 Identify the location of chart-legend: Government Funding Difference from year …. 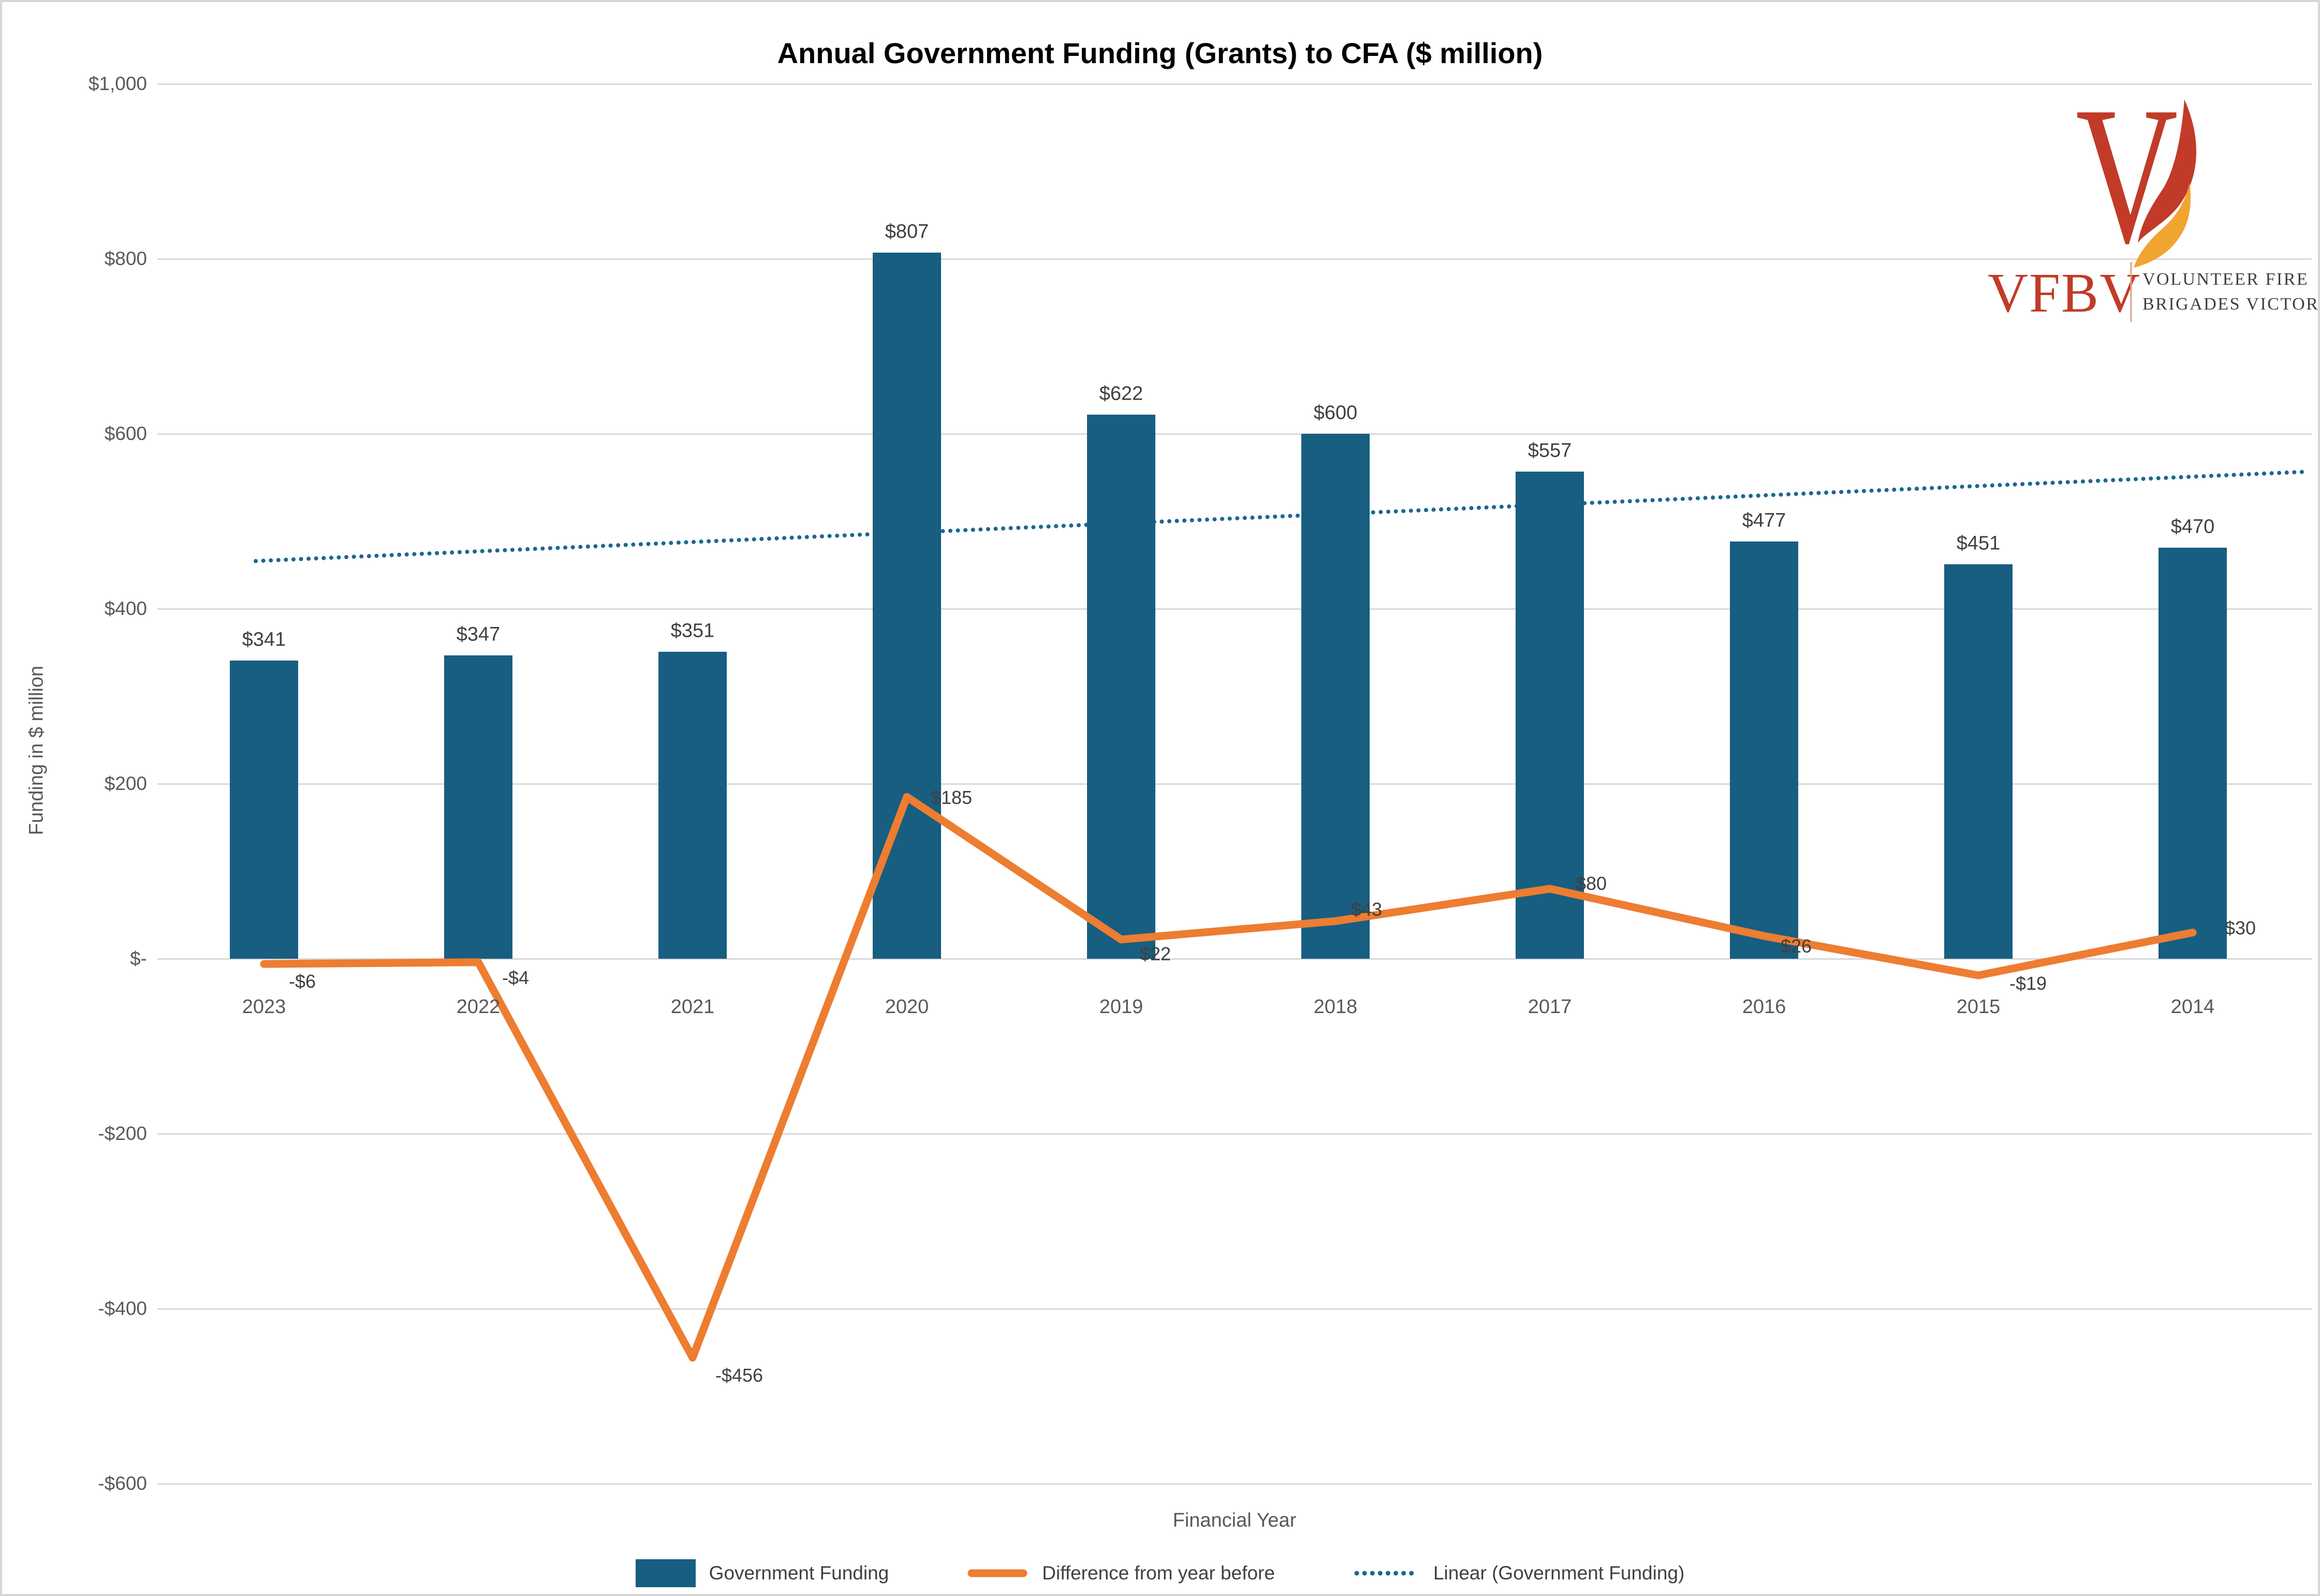
(1160, 1573).